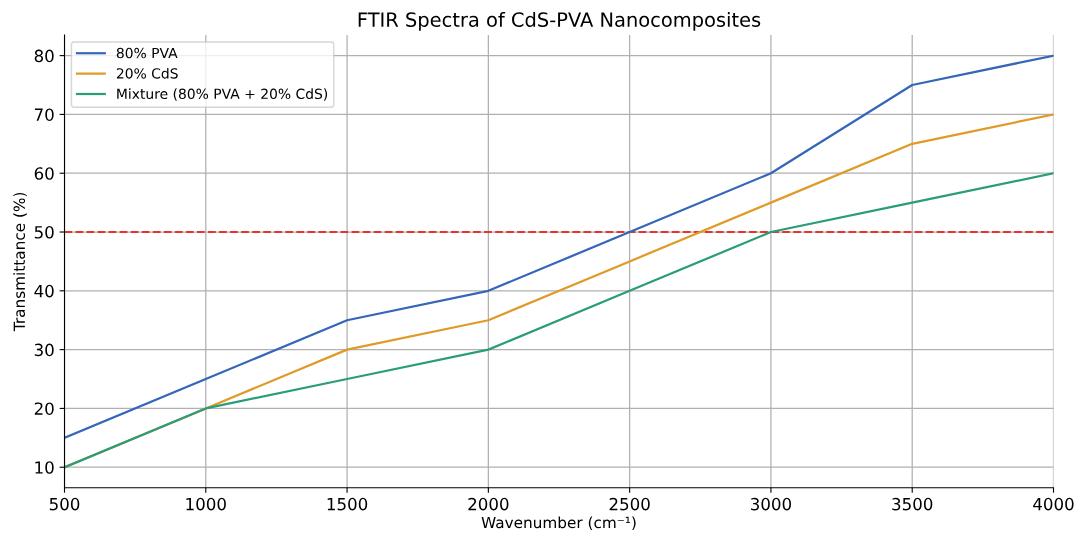 The image size is (1075, 539). Describe the element at coordinates (44, 350) in the screenshot. I see `y-tick-label: 30` at that location.